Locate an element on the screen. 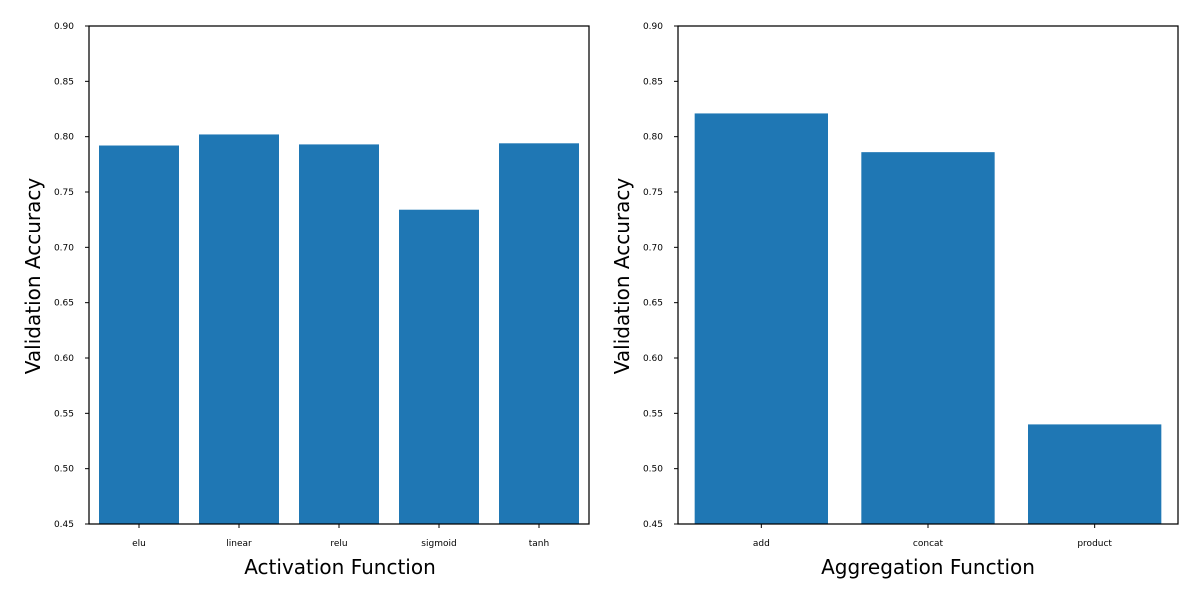 The image size is (1200, 600). bar-elu is located at coordinates (139, 334).